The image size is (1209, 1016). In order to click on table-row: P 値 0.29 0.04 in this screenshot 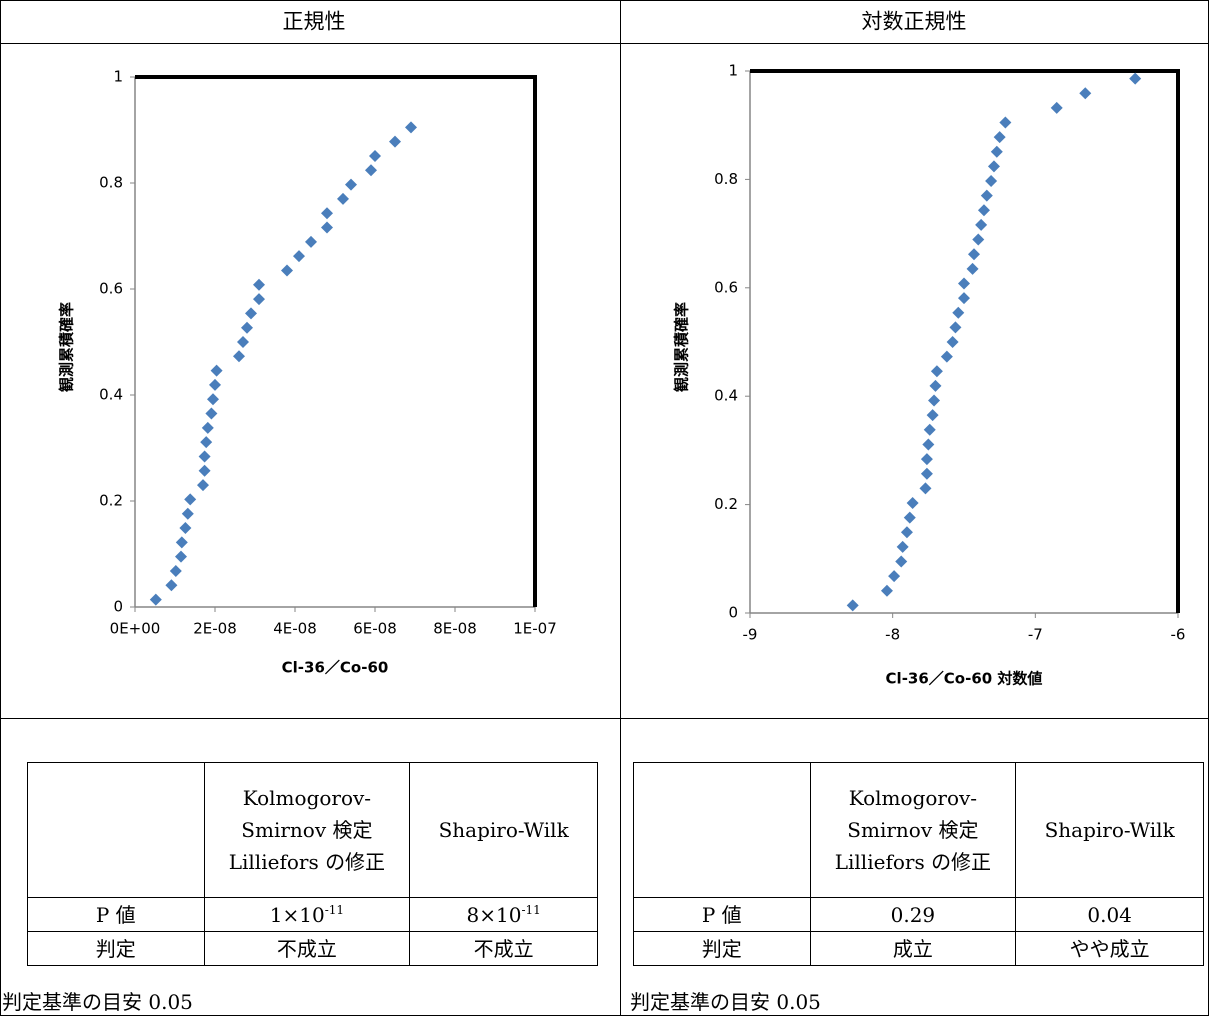, I will do `click(918, 914)`.